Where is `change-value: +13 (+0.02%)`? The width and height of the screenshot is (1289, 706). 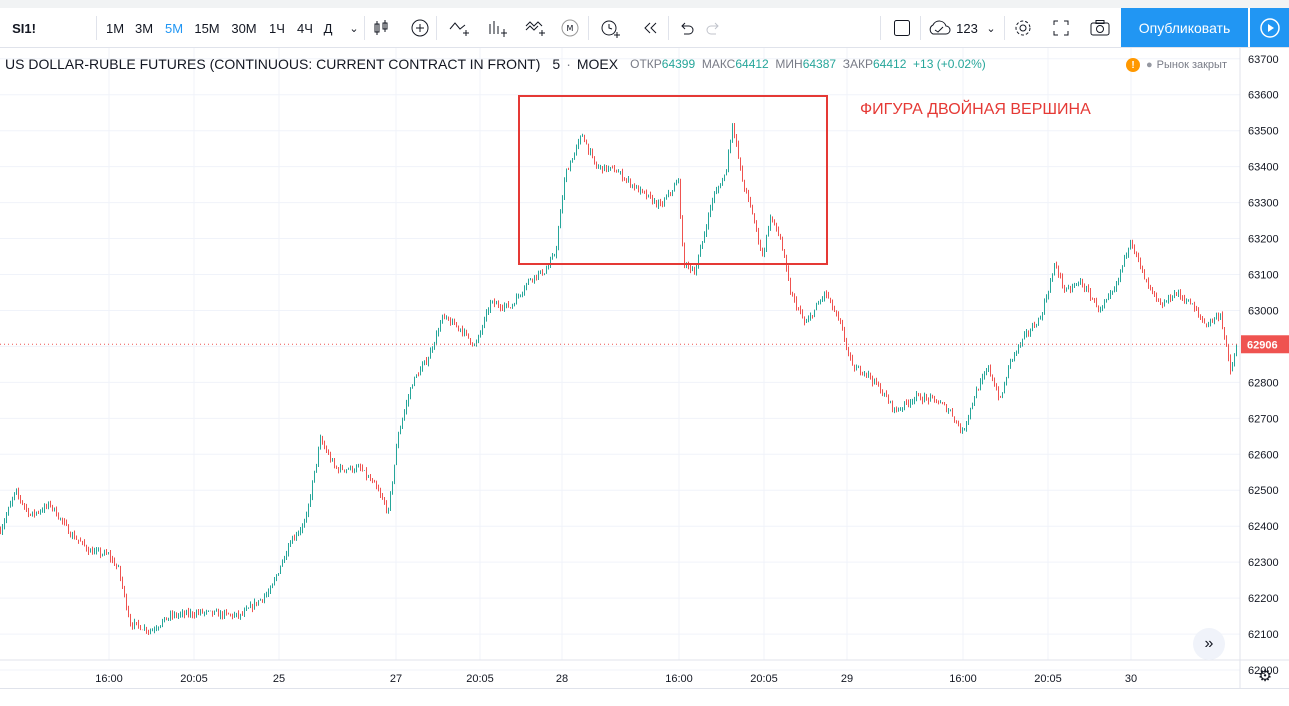 change-value: +13 (+0.02%) is located at coordinates (949, 64).